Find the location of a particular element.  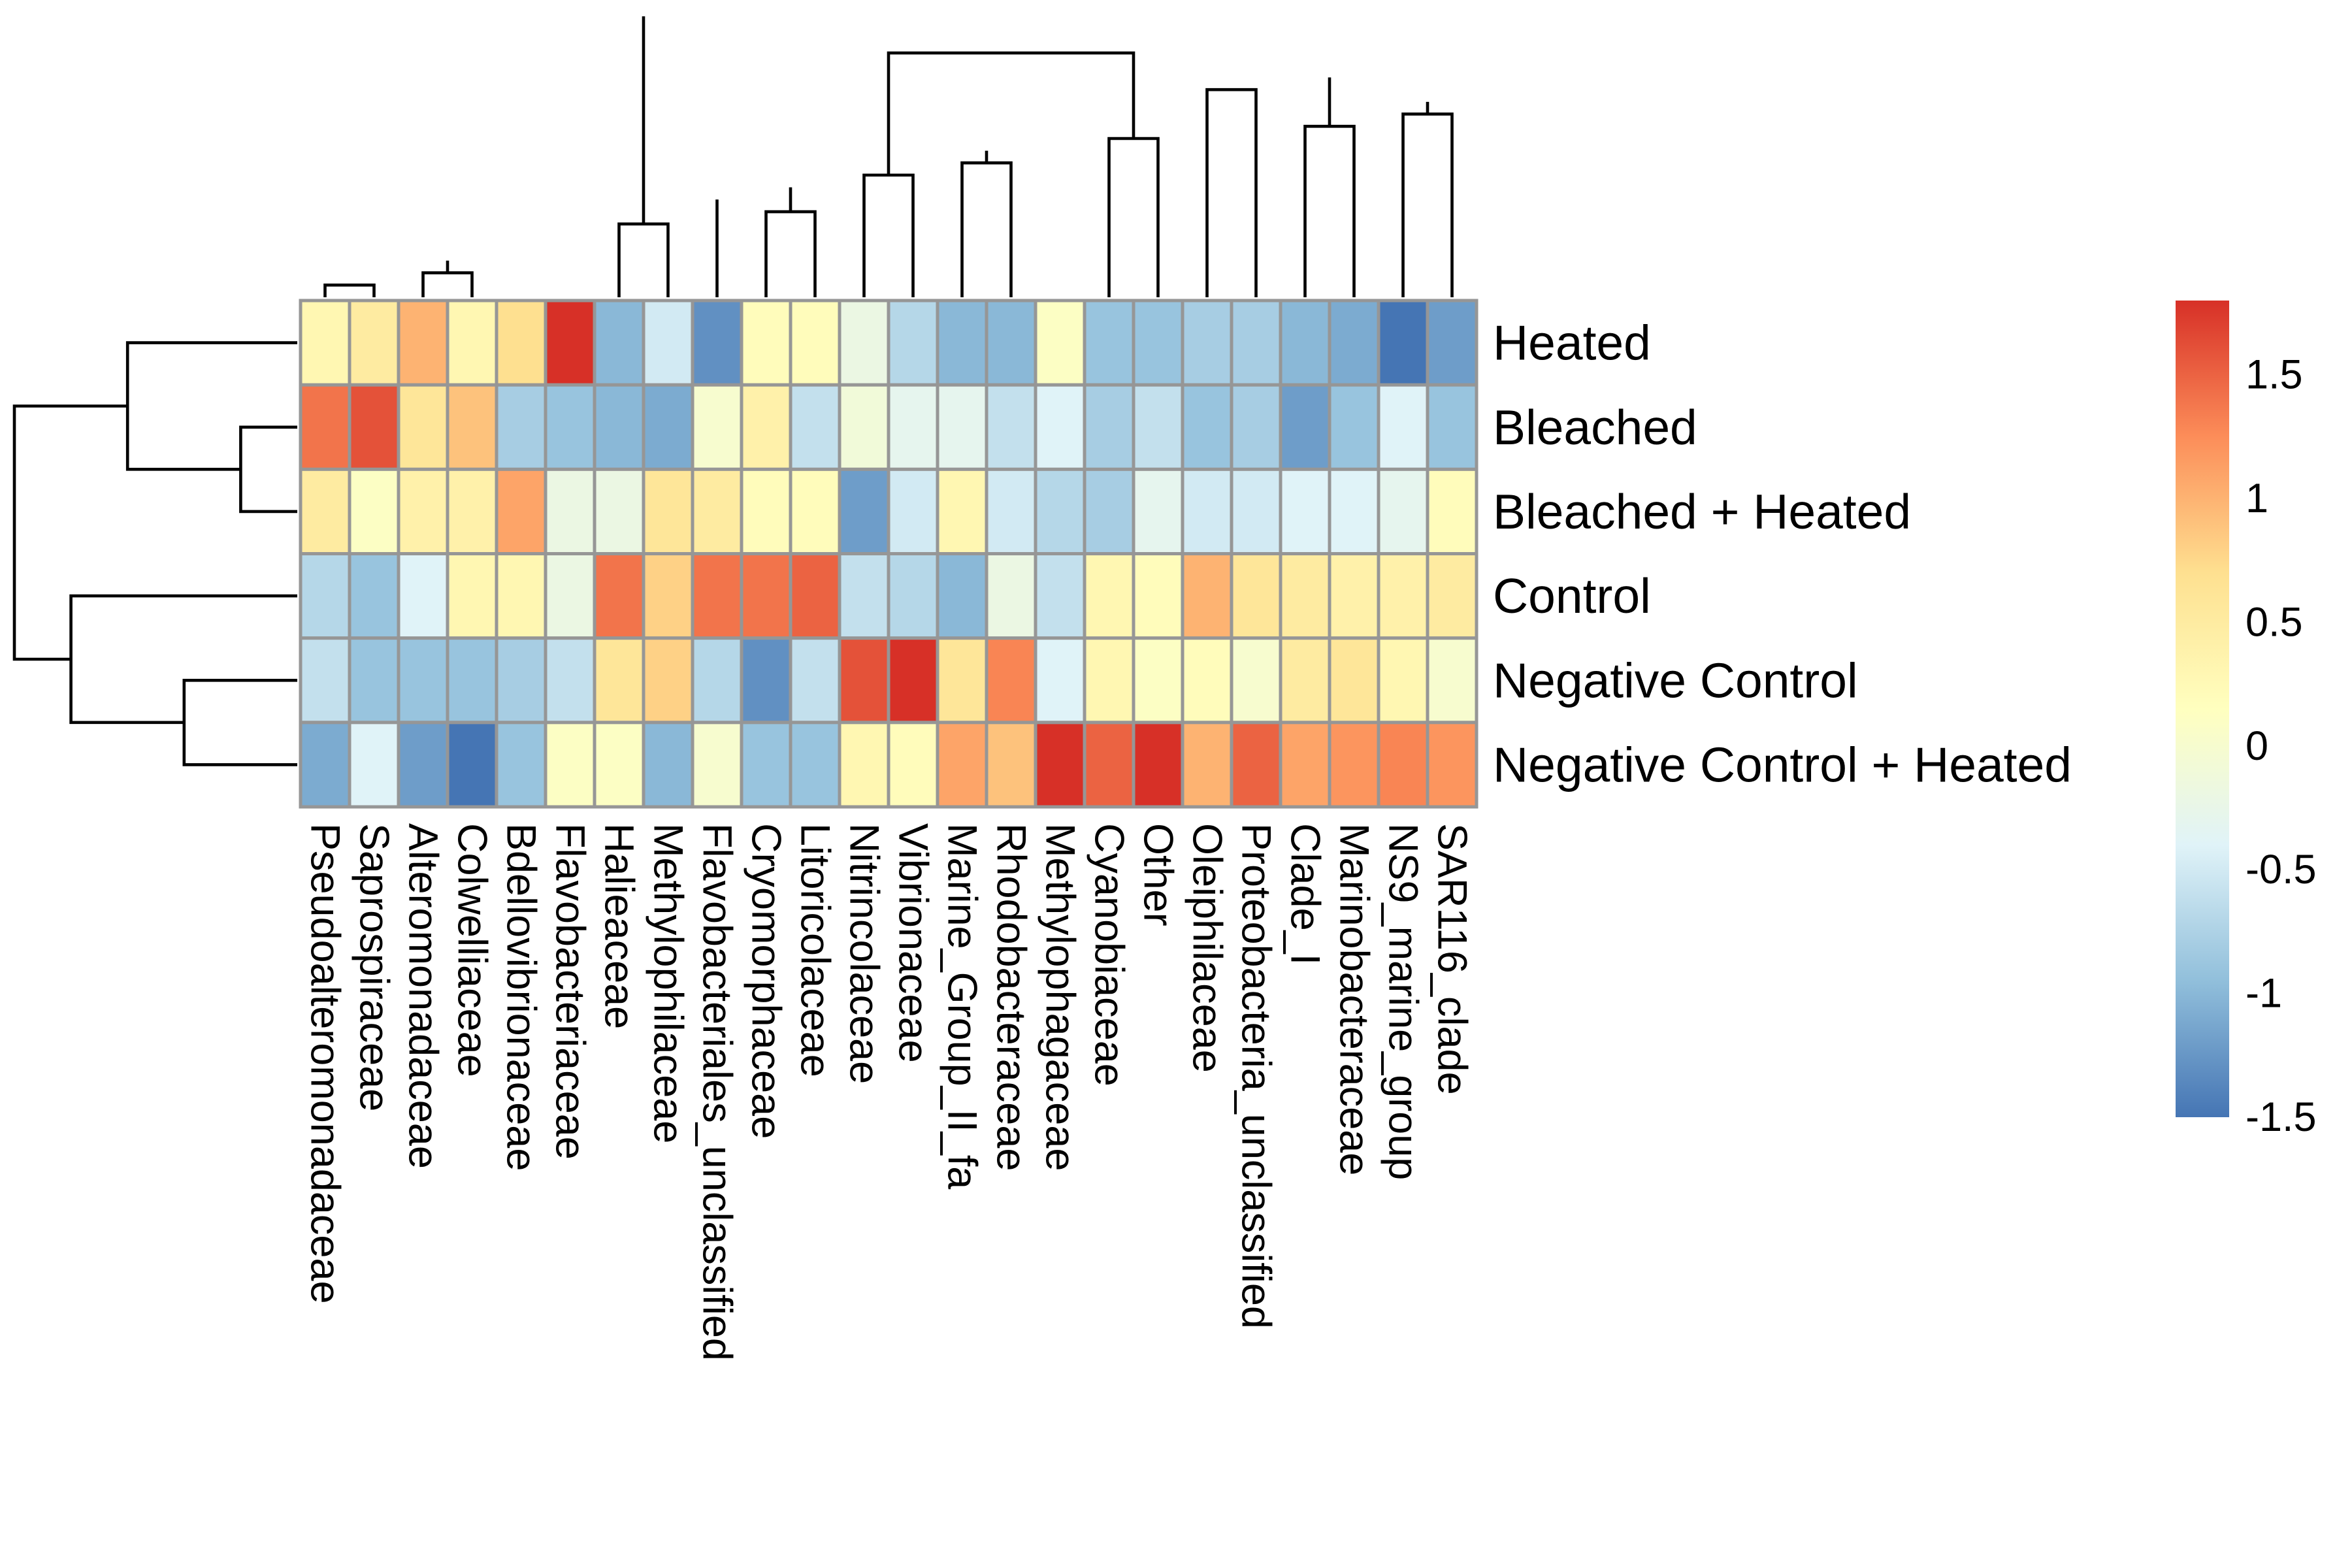

legend-color-bar is located at coordinates (2202, 709).